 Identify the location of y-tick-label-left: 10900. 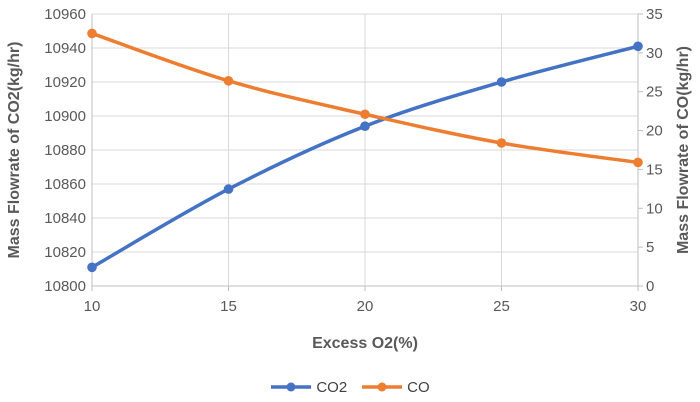
(65, 116).